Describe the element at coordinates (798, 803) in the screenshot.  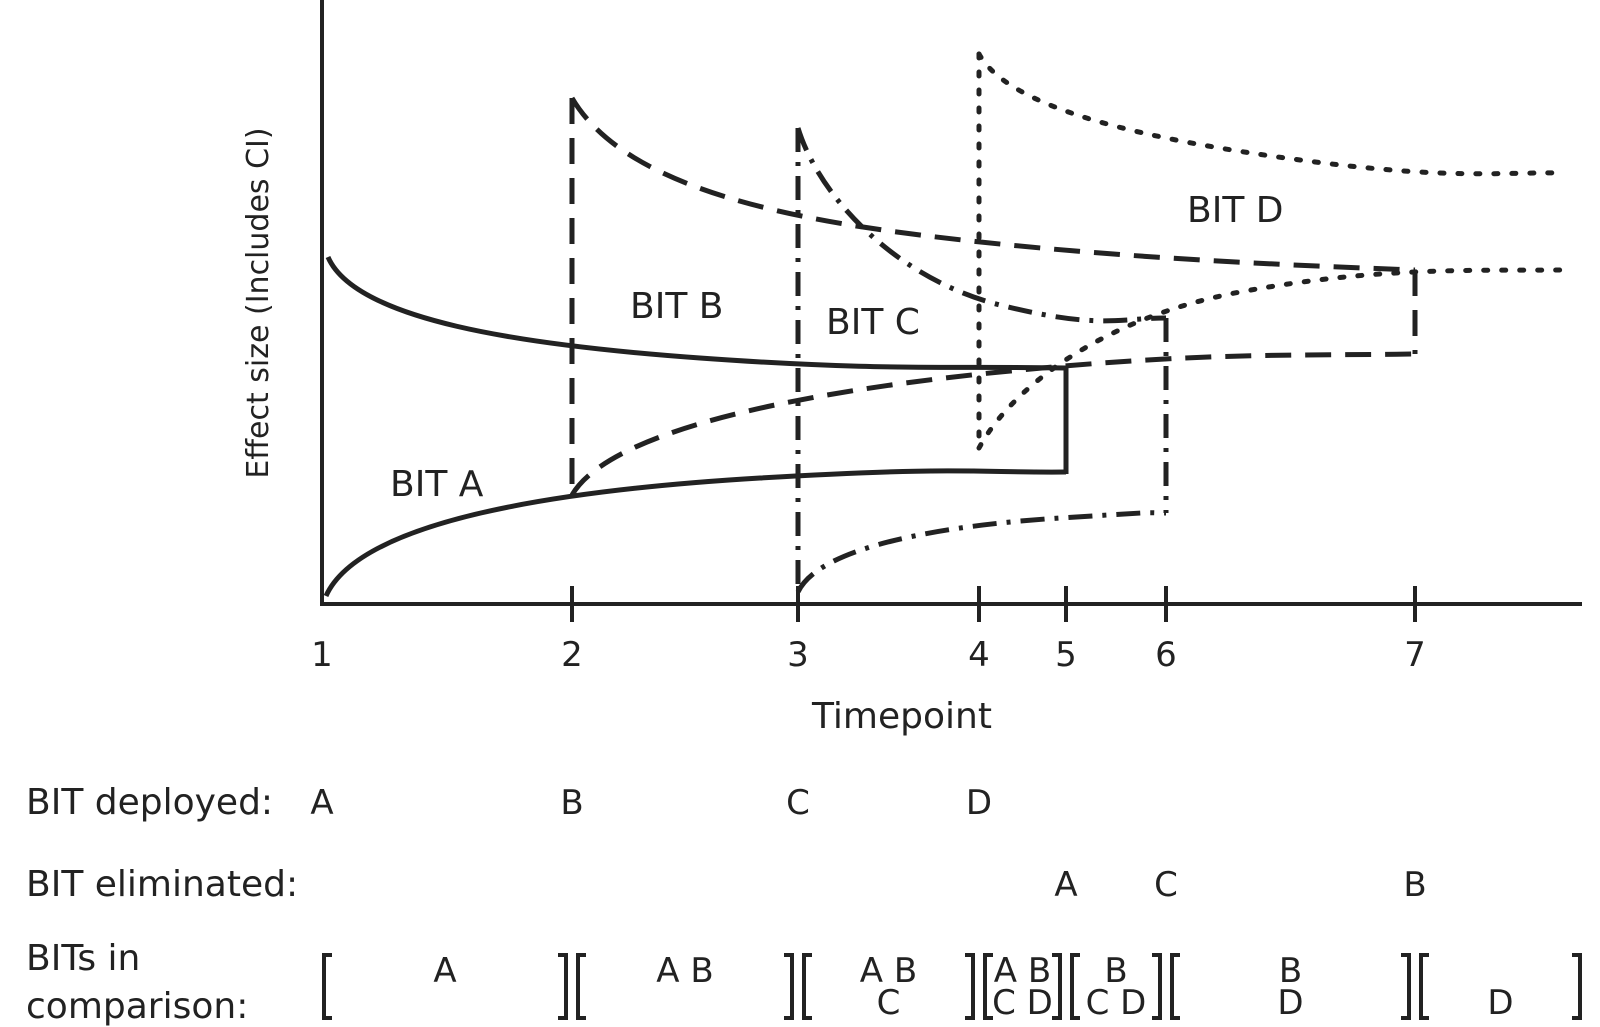
I see `deployed-bit-c: C` at that location.